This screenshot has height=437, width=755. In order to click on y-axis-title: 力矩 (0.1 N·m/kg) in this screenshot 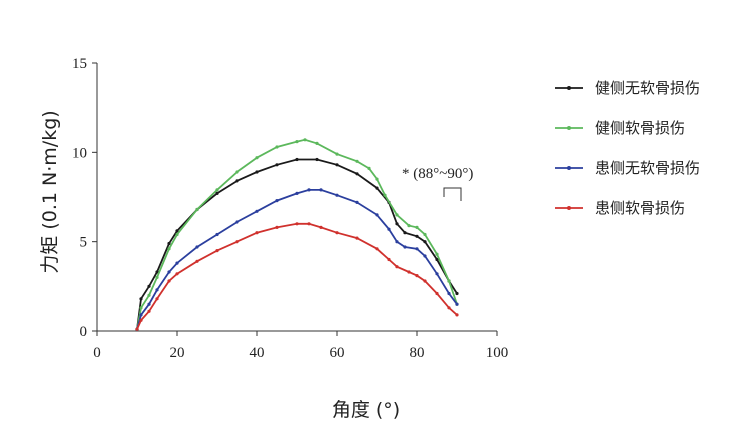, I will do `click(50, 191)`.